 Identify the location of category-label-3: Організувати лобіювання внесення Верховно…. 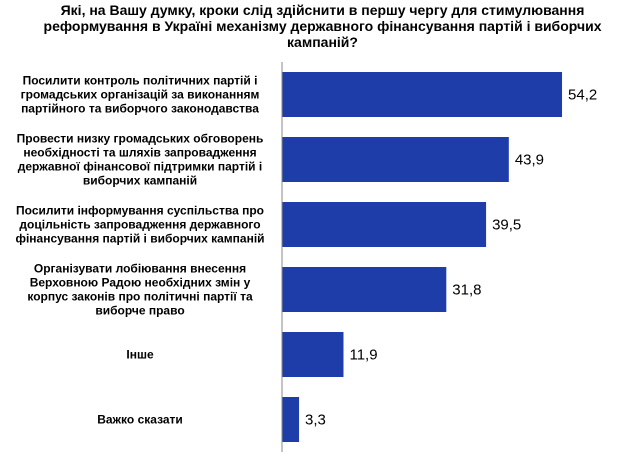
(140, 290).